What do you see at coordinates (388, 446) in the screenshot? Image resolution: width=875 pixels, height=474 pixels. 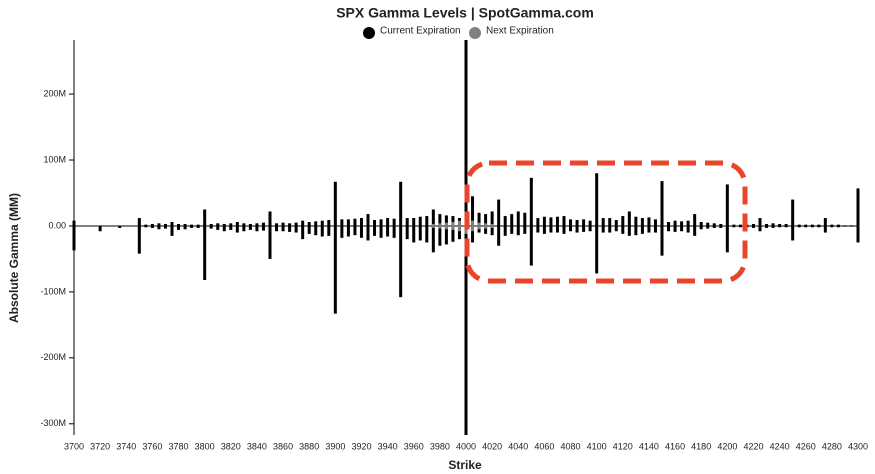 I see `x-tick-label: 3940` at bounding box center [388, 446].